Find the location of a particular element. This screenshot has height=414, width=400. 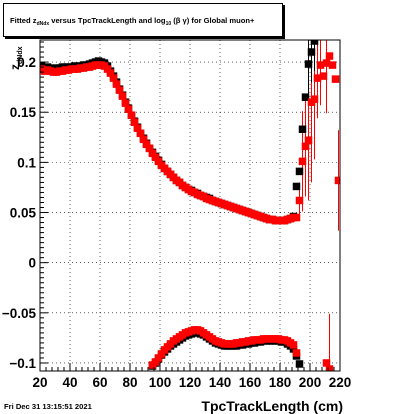

title-z: z is located at coordinates (34, 20).